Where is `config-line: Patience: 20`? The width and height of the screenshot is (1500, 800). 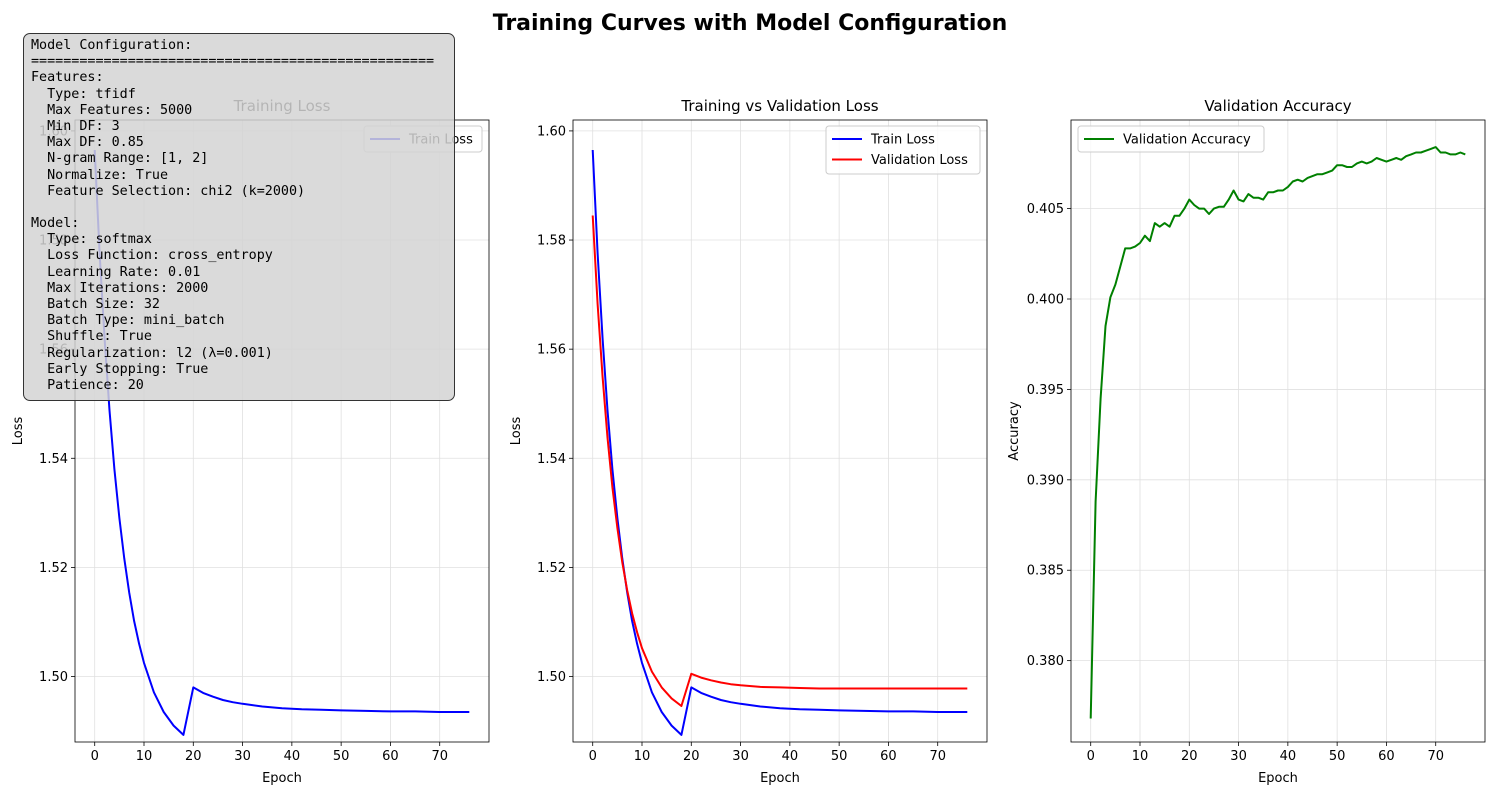
config-line: Patience: 20 is located at coordinates (87, 385).